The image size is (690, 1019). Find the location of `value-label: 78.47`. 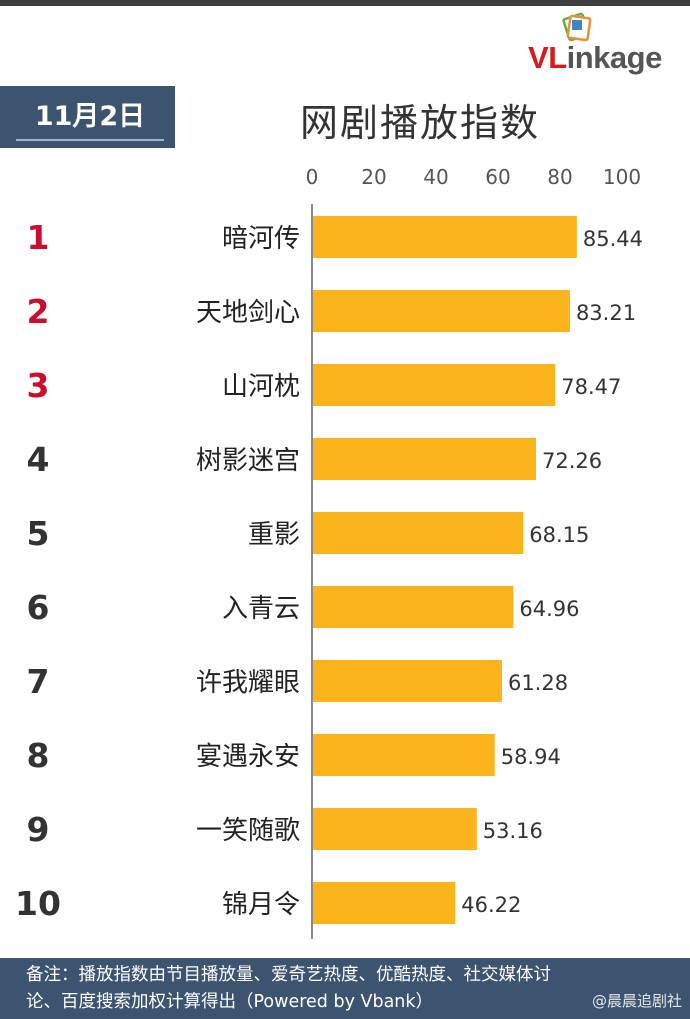

value-label: 78.47 is located at coordinates (591, 387).